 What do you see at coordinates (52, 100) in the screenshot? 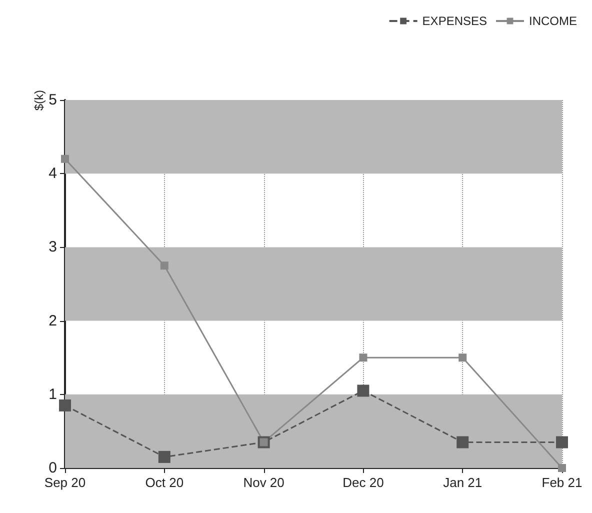
I see `y-tick-label: 5` at bounding box center [52, 100].